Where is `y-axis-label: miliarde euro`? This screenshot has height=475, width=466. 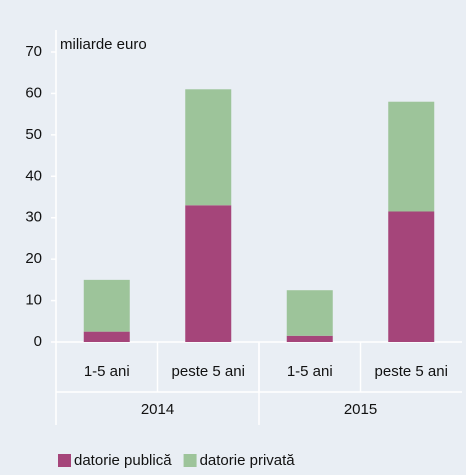
y-axis-label: miliarde euro is located at coordinates (103, 44).